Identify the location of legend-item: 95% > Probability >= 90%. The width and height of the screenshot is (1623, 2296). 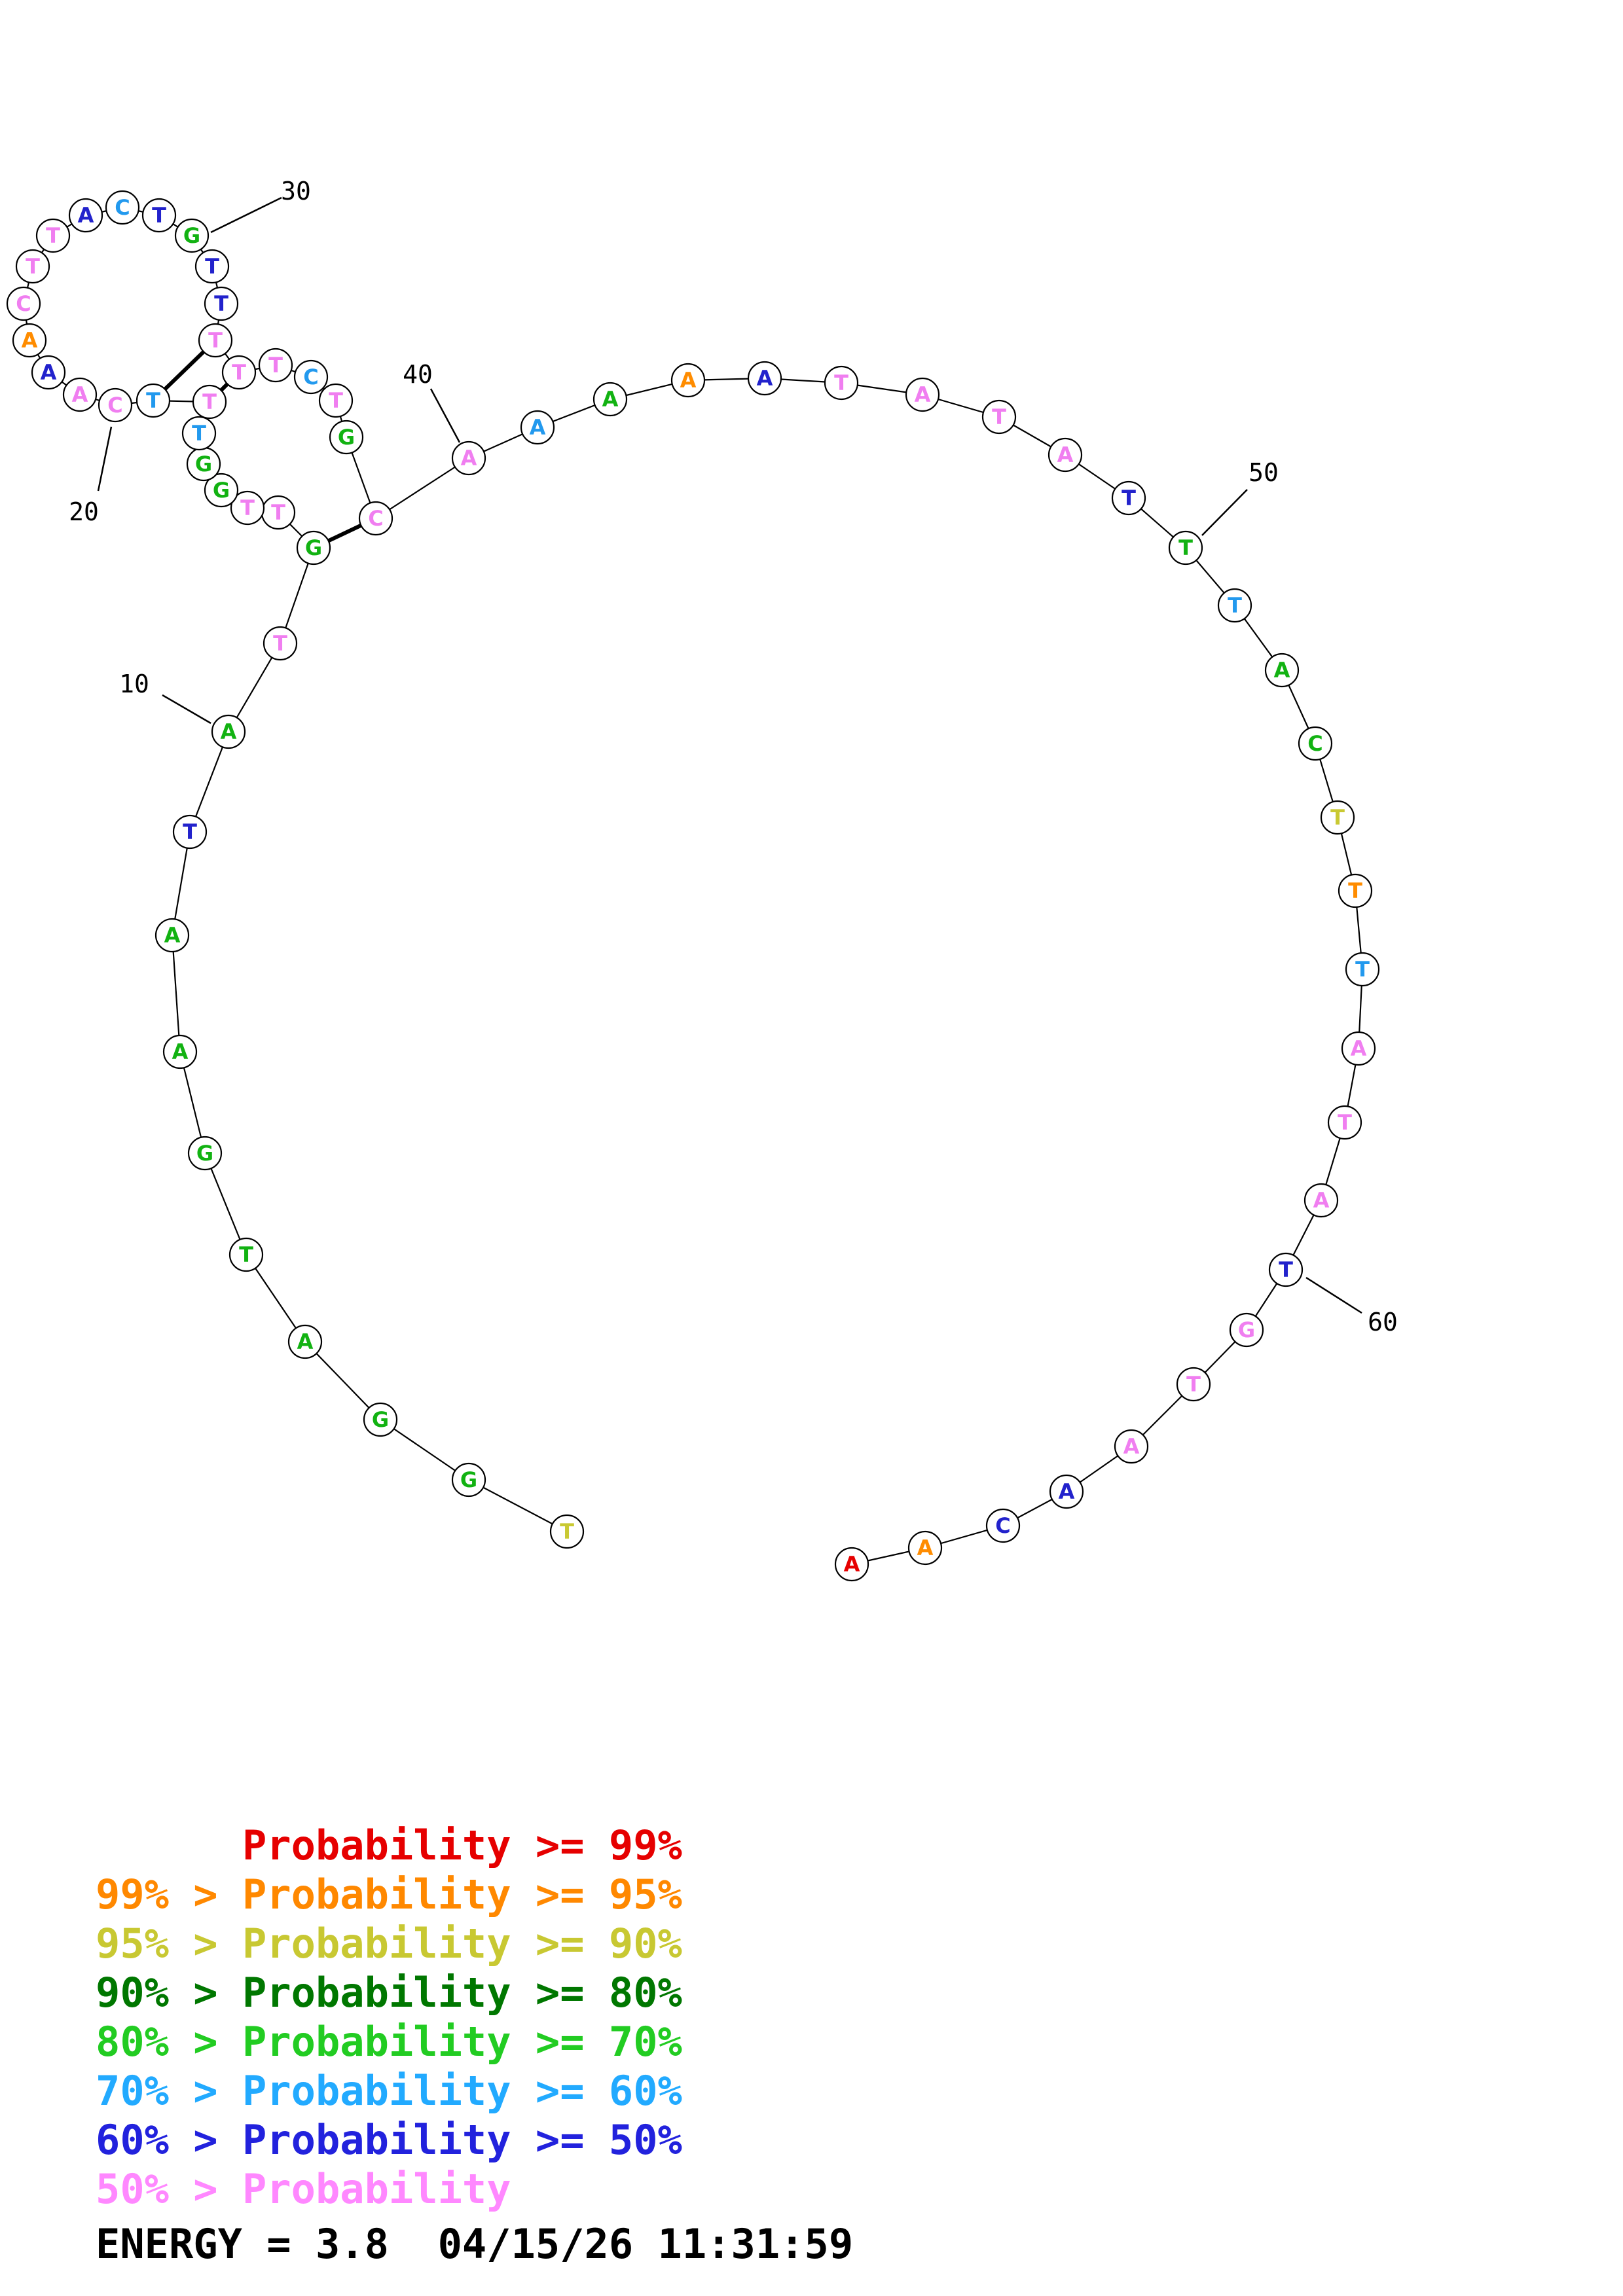
(389, 1943).